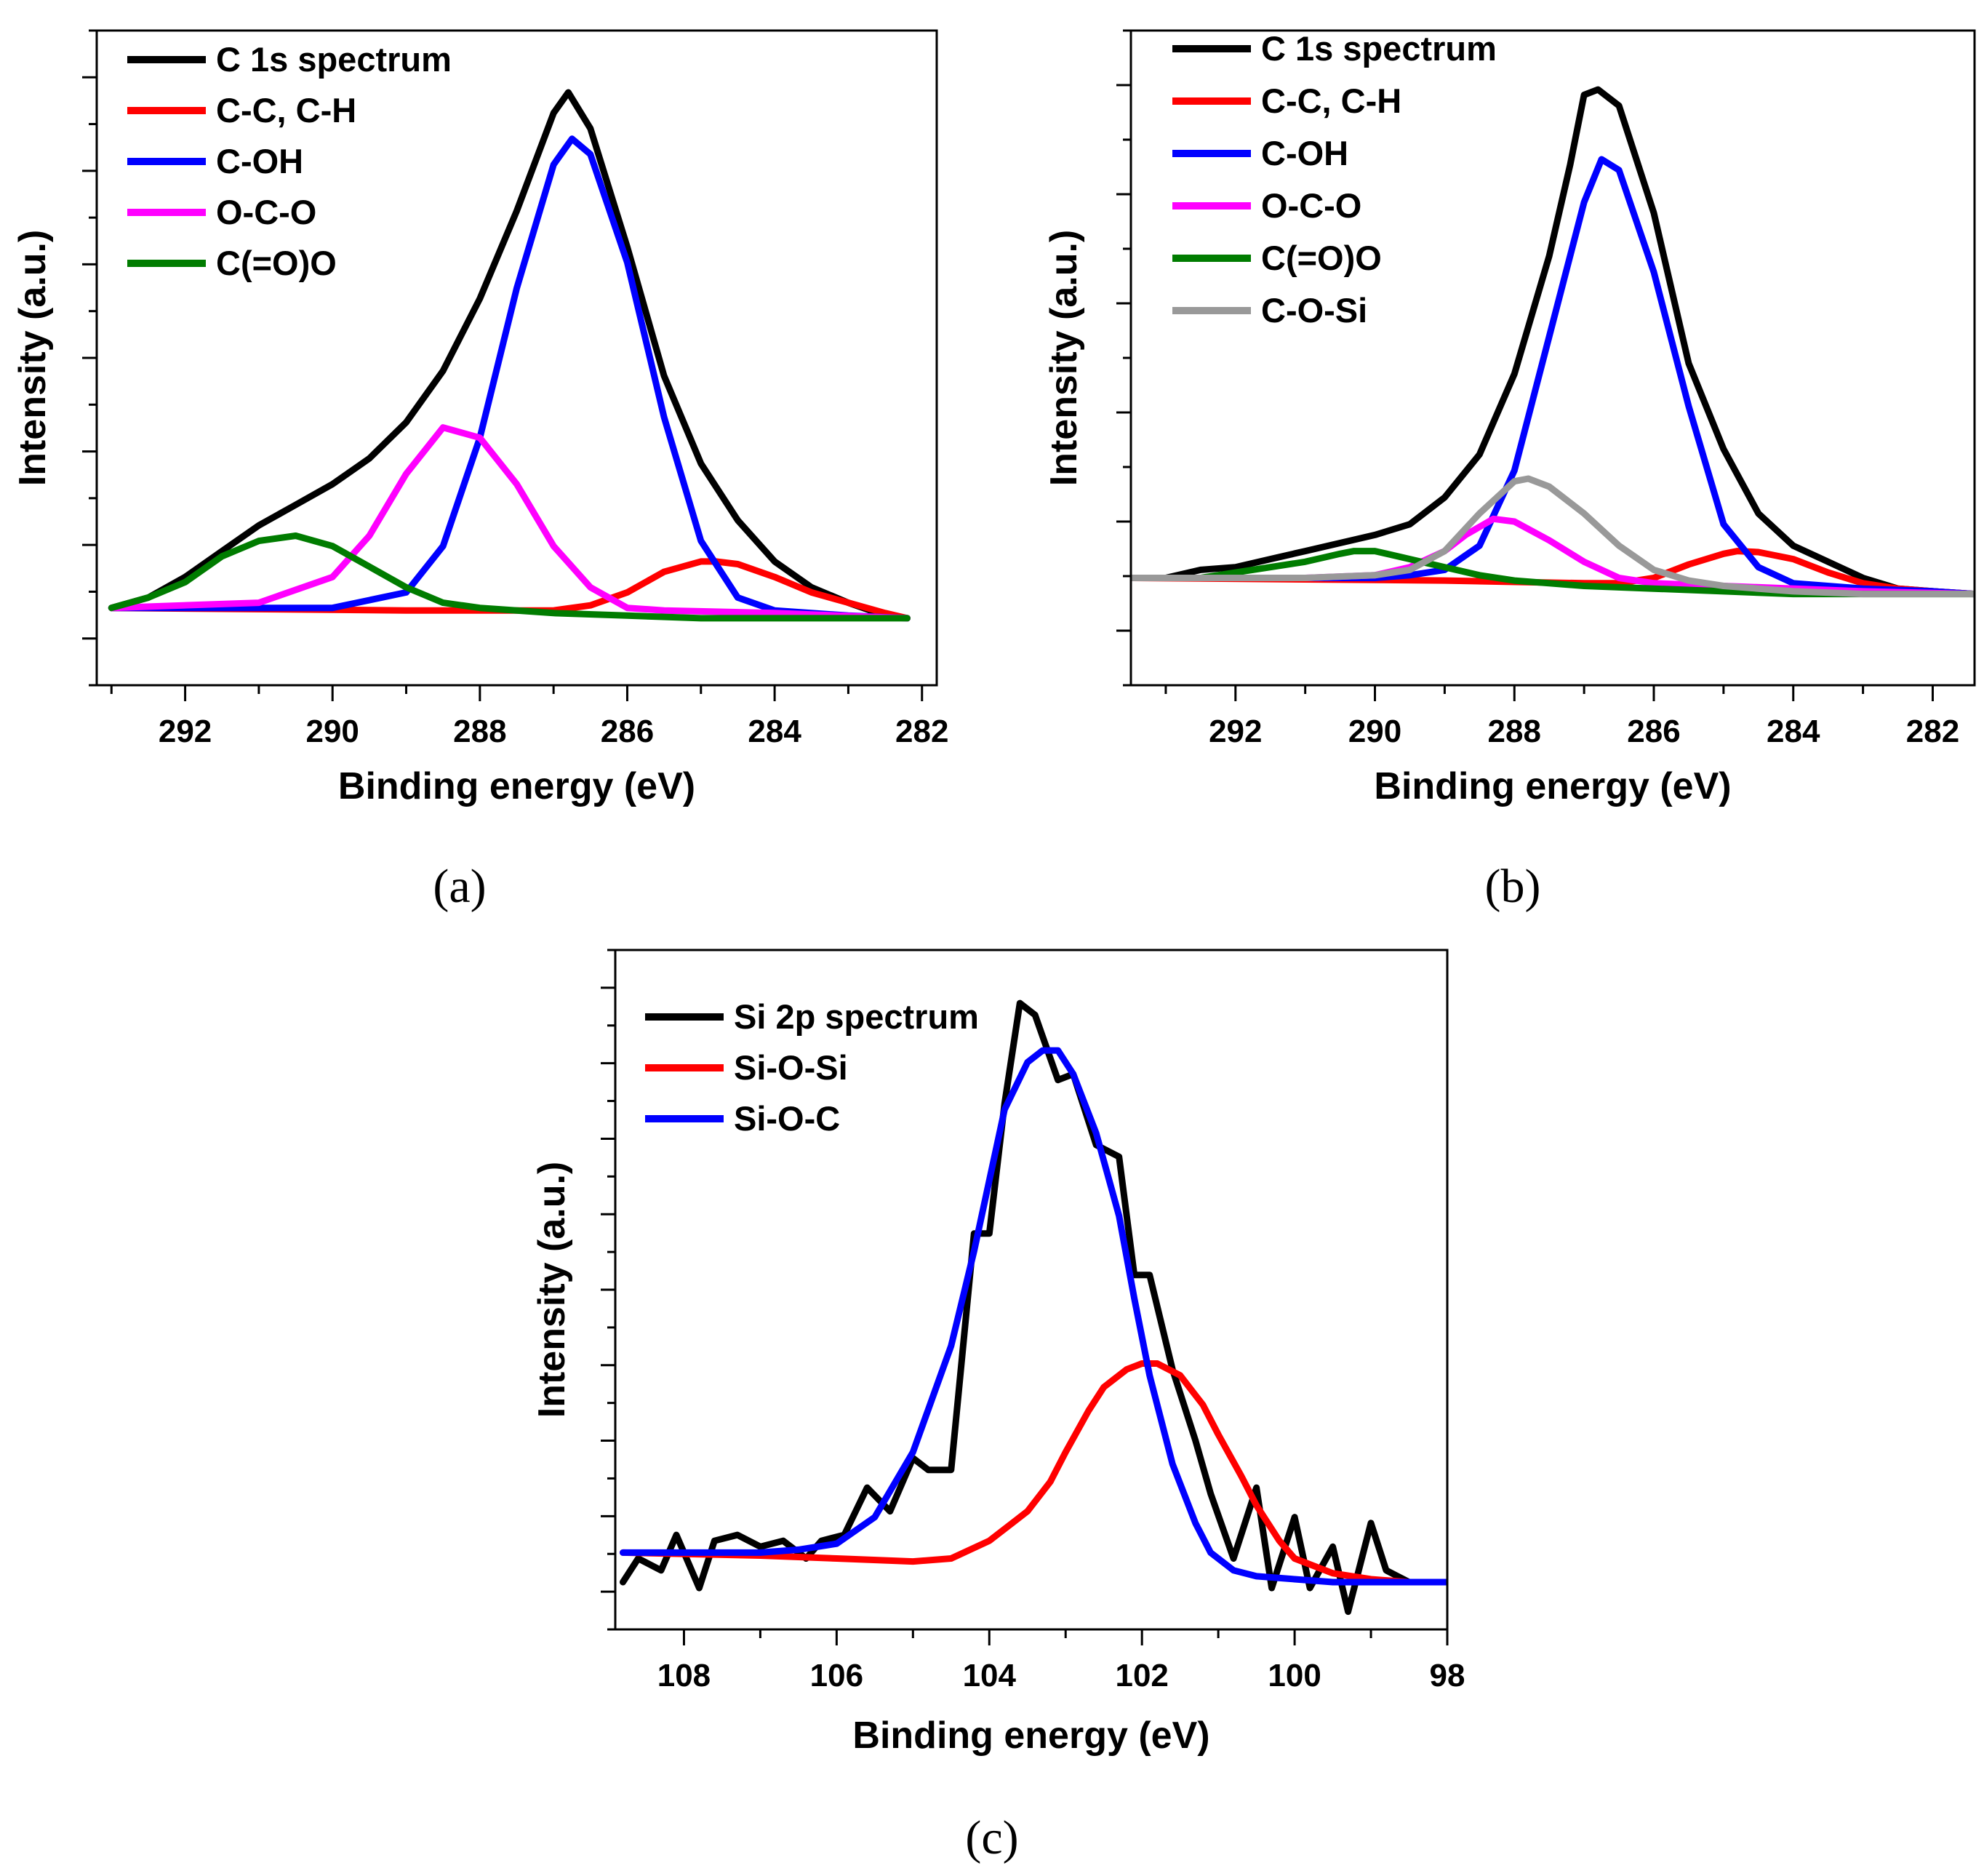  I want to click on series-line-c-o-o, so click(509, 577).